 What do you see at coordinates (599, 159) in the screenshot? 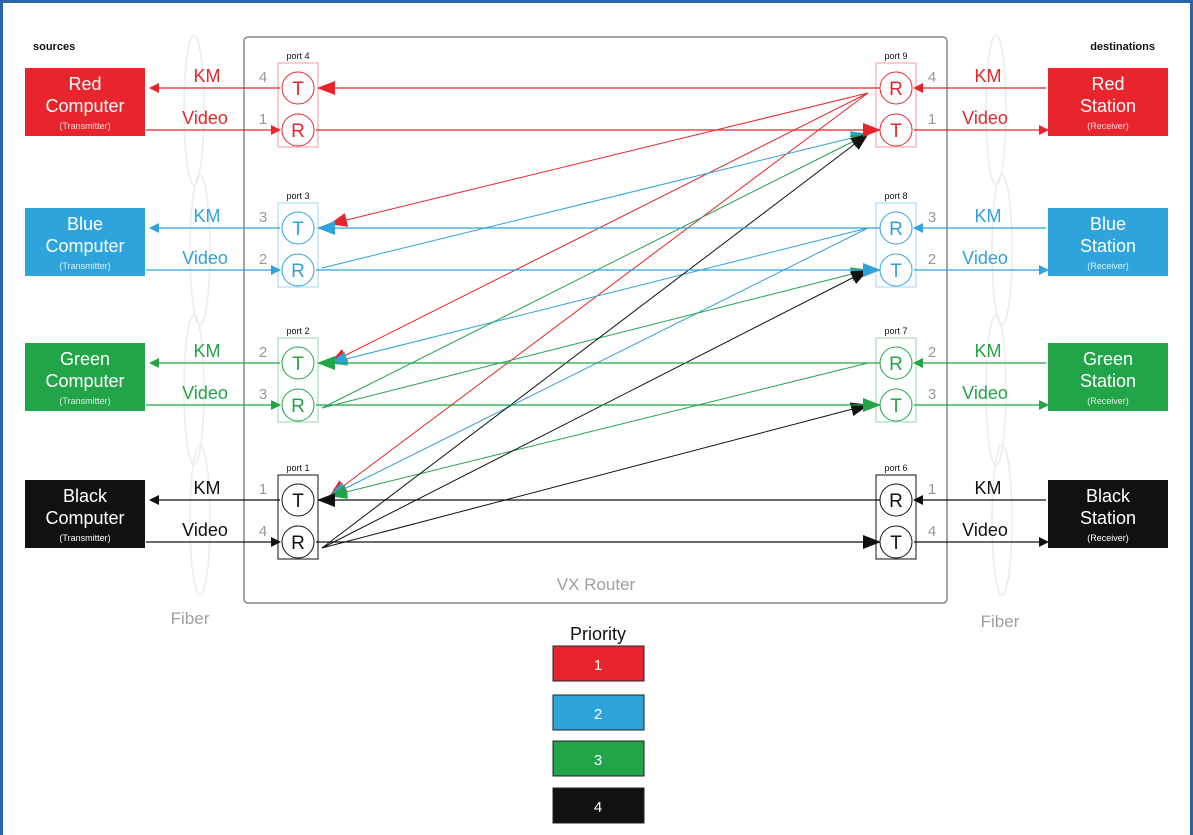
I see `route-red-km-to-port3` at bounding box center [599, 159].